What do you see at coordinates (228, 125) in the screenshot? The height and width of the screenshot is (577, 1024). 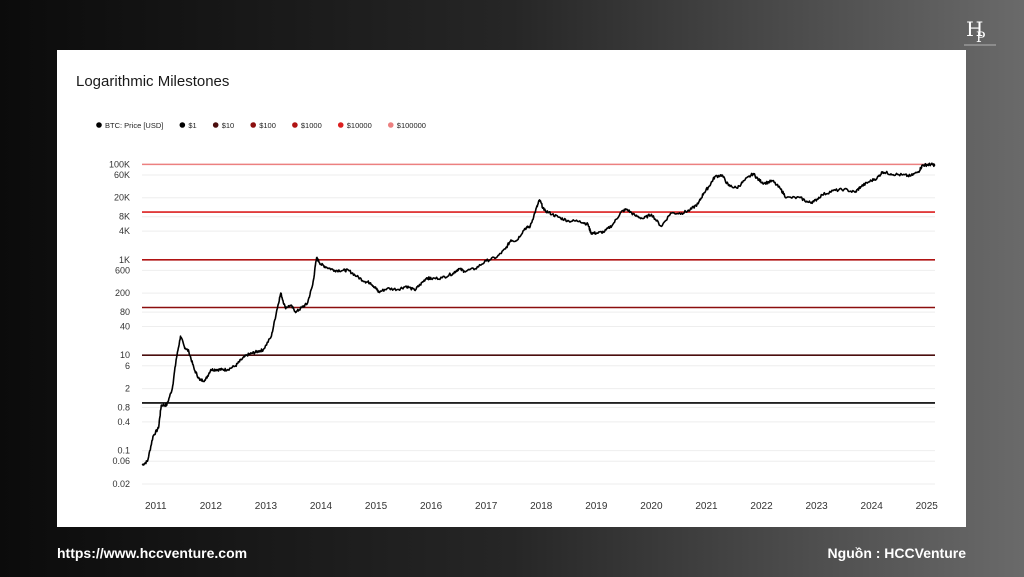 I see `legend-label: $10` at bounding box center [228, 125].